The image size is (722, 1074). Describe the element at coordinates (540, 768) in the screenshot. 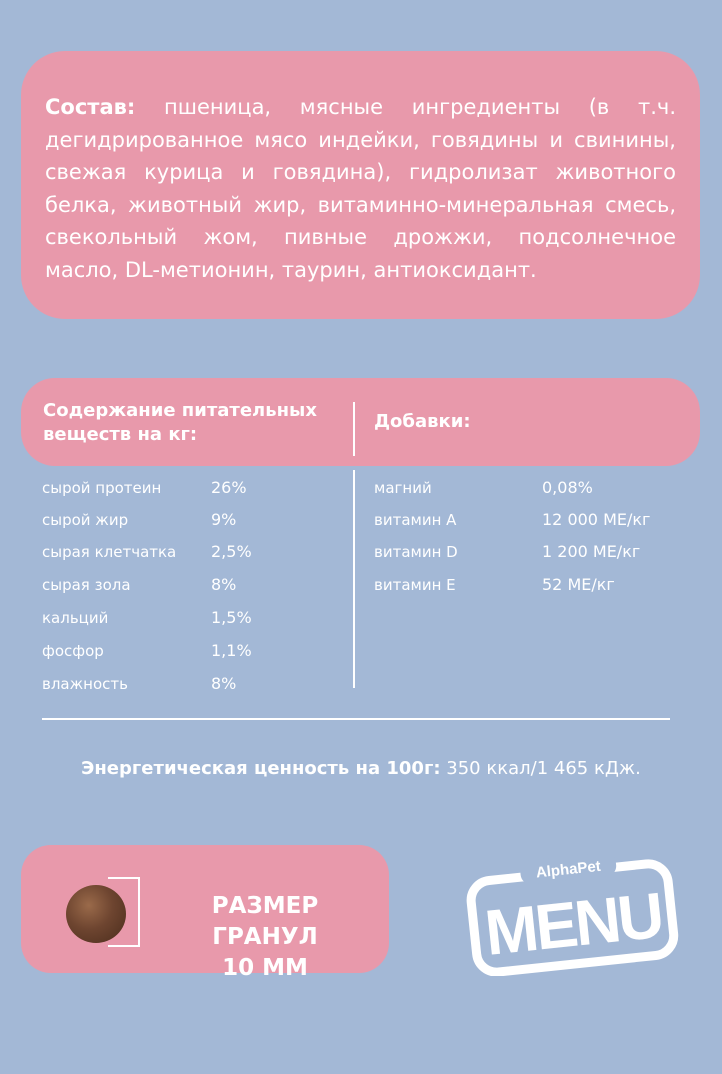

I see `energy-value: 350 ккал/1 465 кДж.` at that location.